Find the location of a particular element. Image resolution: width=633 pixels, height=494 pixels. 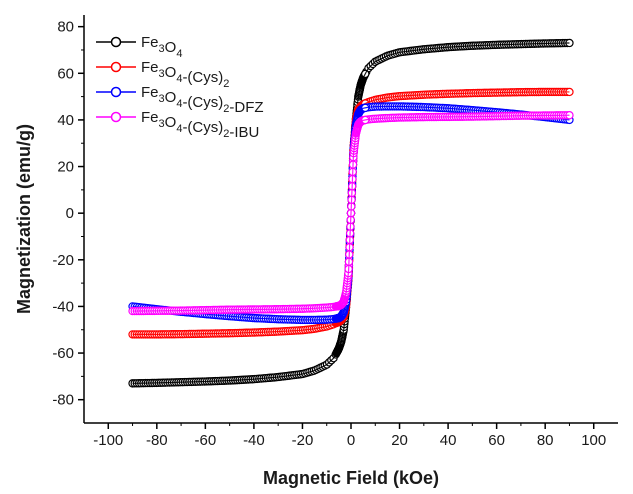

legend-item-ibu: Fe3O4-(Cys)2-IBU is located at coordinates (177, 125).